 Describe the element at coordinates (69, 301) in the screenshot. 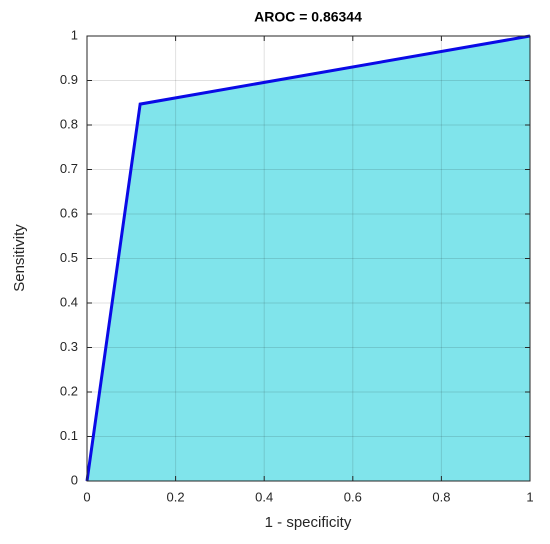

I see `y-tick-label: 0.4` at that location.